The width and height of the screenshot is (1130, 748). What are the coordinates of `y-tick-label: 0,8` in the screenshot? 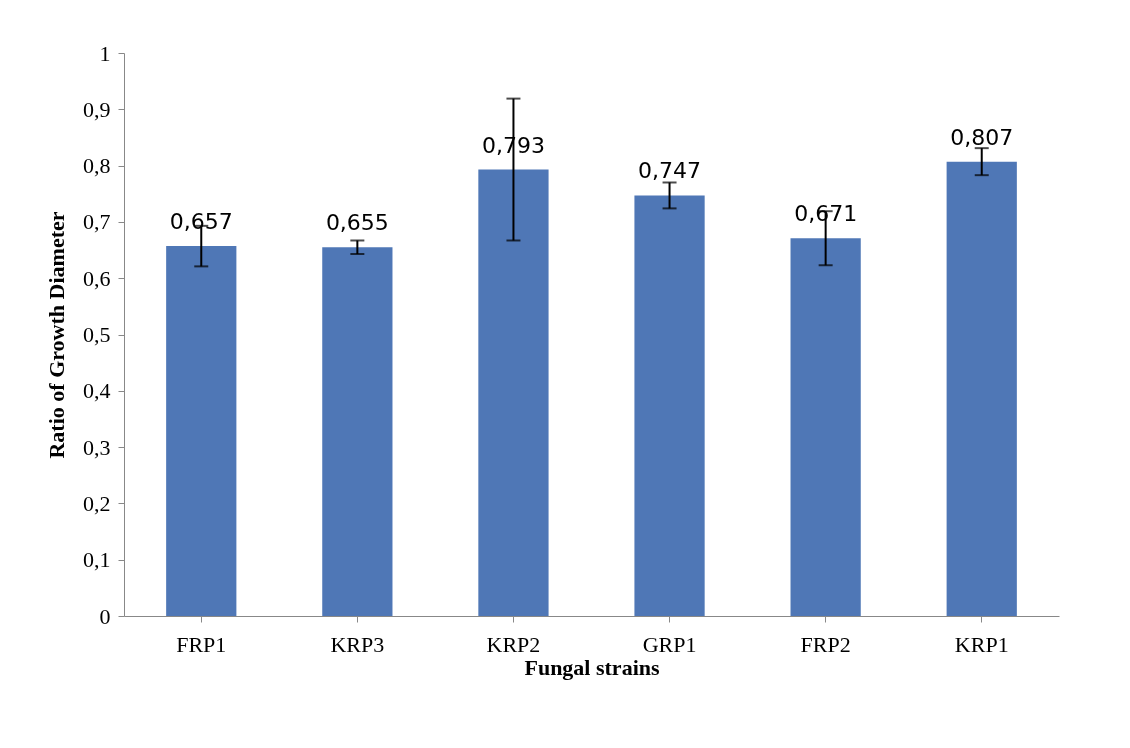 It's located at (97, 166).